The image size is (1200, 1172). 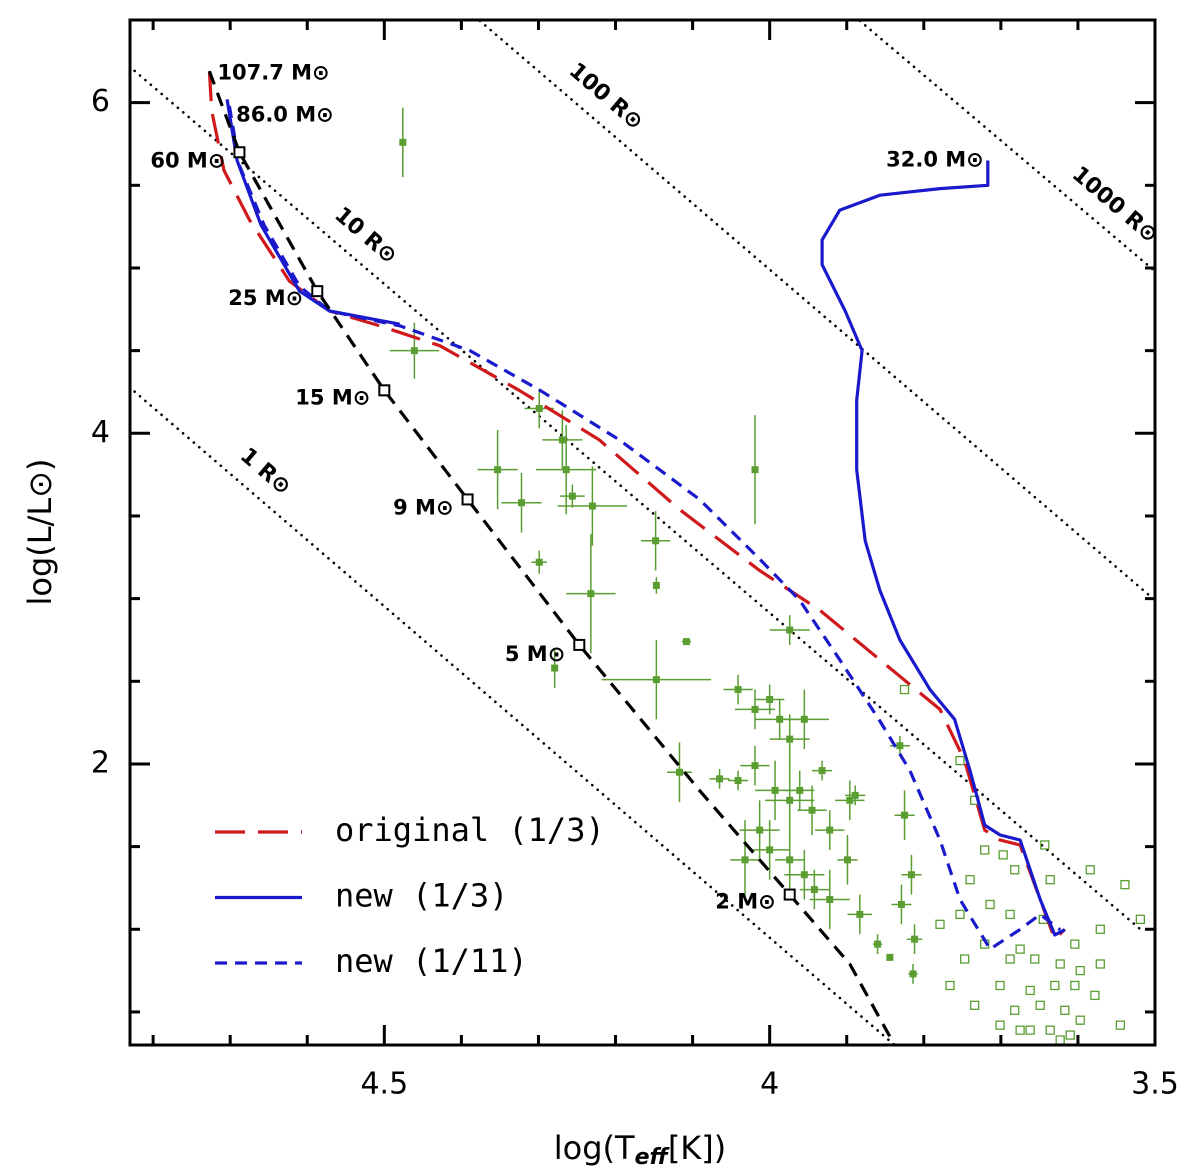 What do you see at coordinates (265, 298) in the screenshot?
I see `mass-label: 25 M⊙` at bounding box center [265, 298].